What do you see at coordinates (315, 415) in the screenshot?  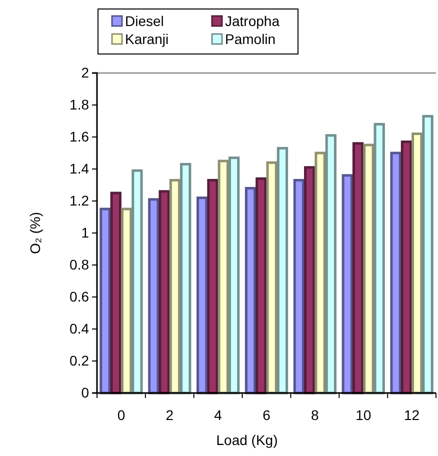 I see `x-tick-label: 8` at bounding box center [315, 415].